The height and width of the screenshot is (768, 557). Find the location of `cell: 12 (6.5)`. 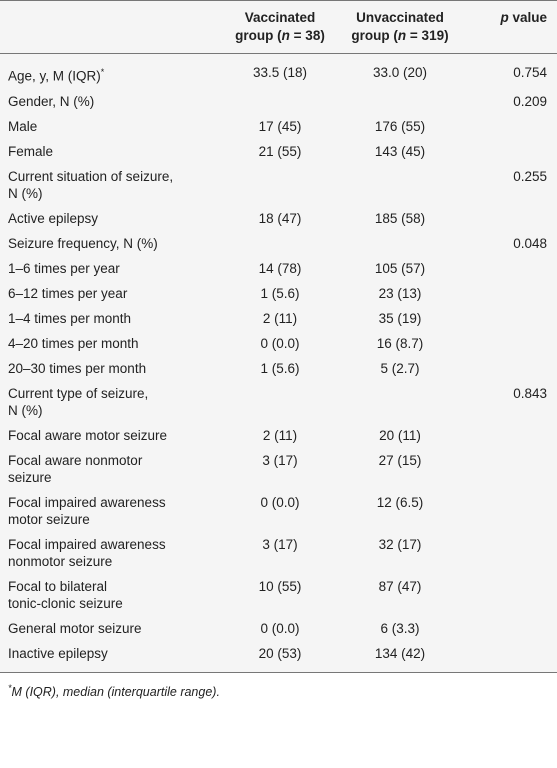

cell: 12 (6.5) is located at coordinates (400, 511).